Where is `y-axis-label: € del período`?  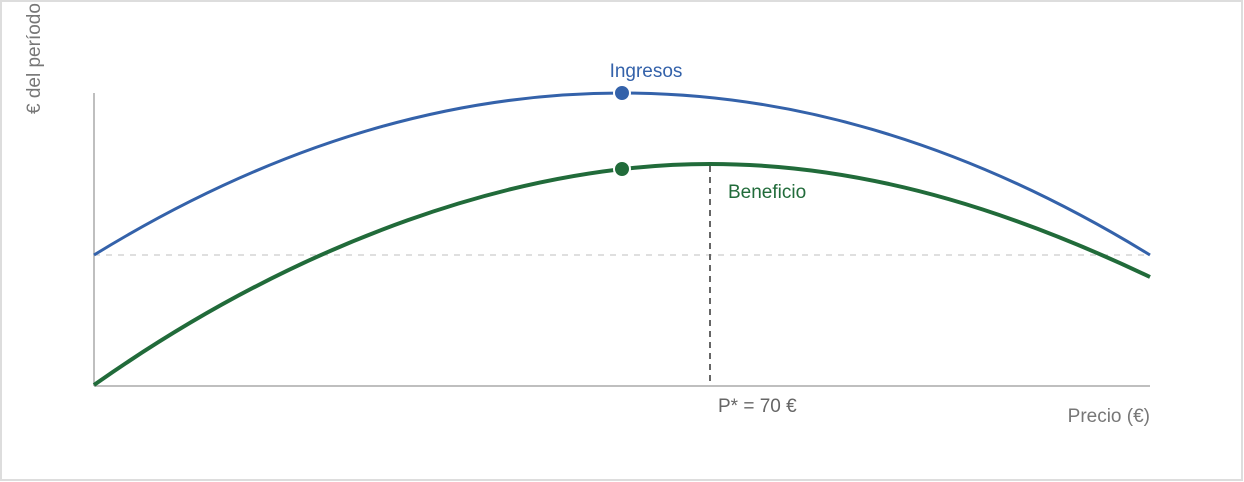 y-axis-label: € del período is located at coordinates (34, 58).